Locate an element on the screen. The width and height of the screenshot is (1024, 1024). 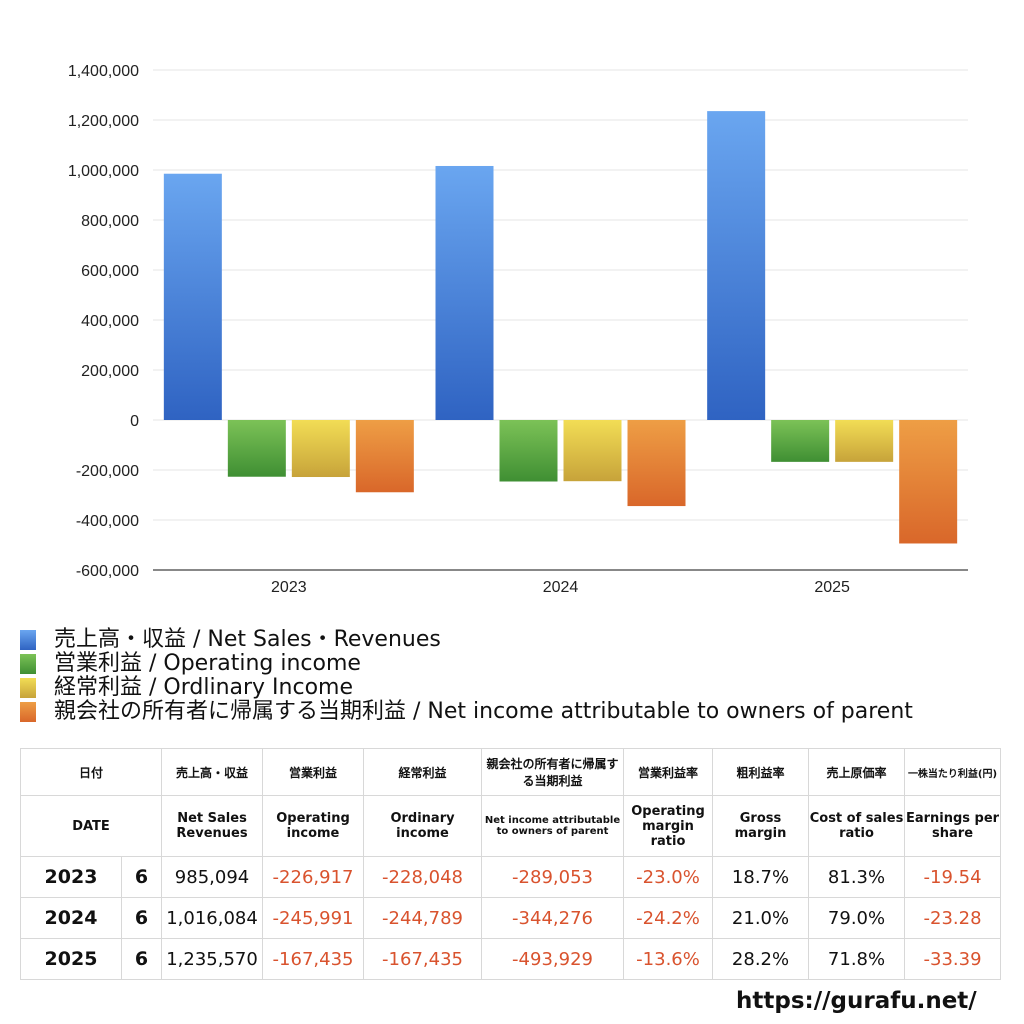
header-cost-ratio-jp: 売上原価率 is located at coordinates (857, 772).